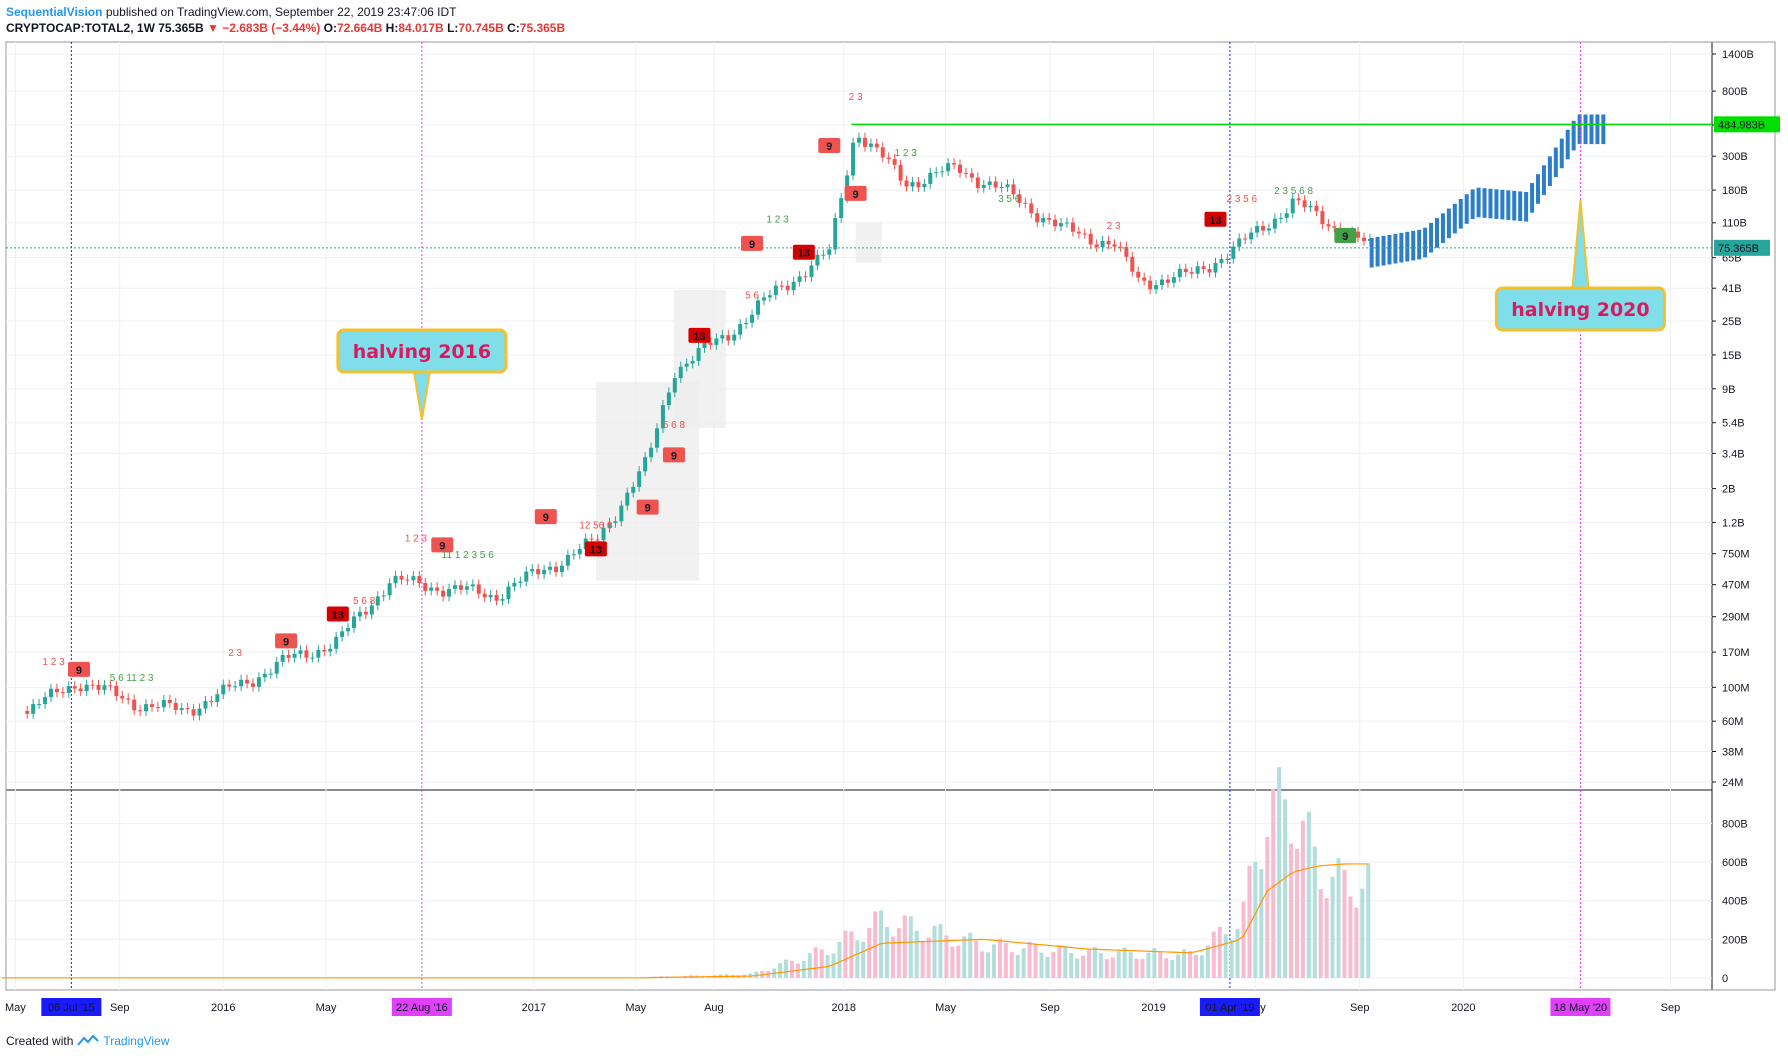  What do you see at coordinates (868, 242) in the screenshot?
I see `td-shaded-zone` at bounding box center [868, 242].